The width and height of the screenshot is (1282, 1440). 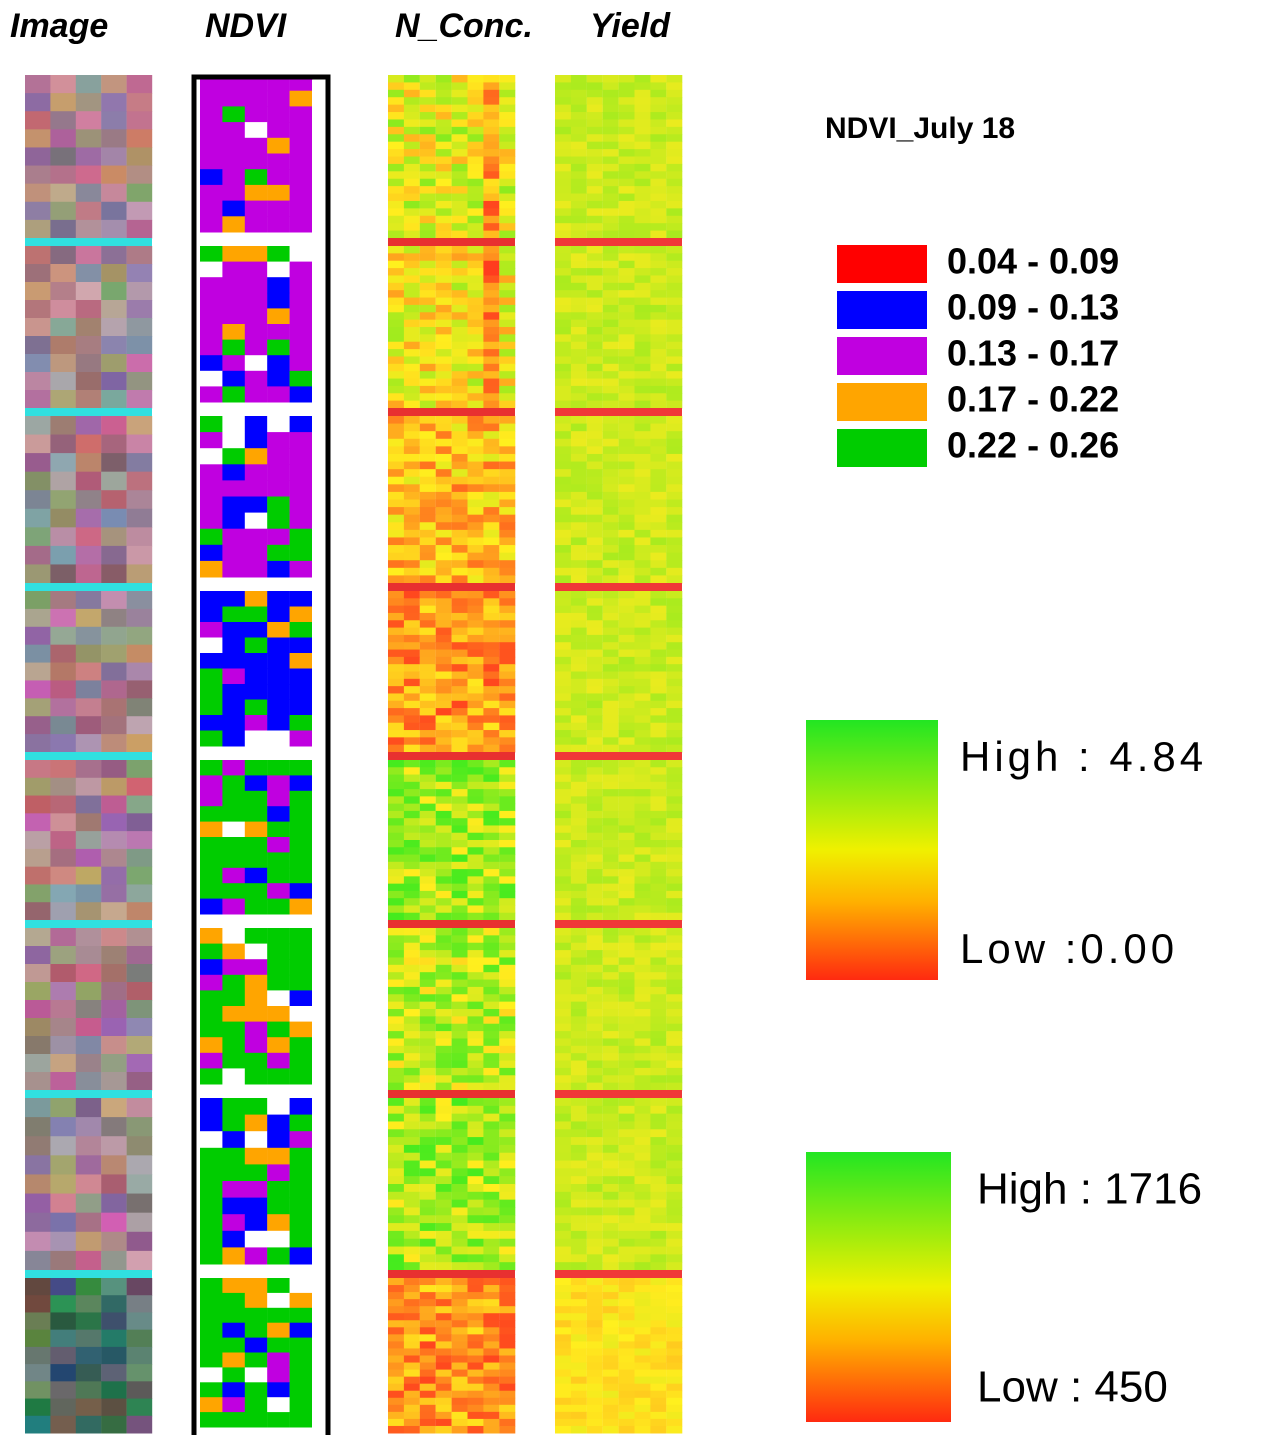 What do you see at coordinates (1033, 307) in the screenshot?
I see `legend-label: 0.09 - 0.13` at bounding box center [1033, 307].